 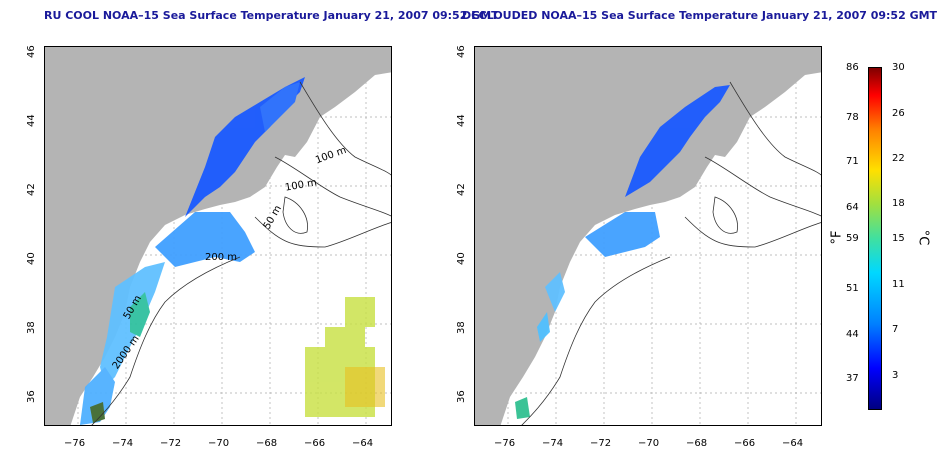 What do you see at coordinates (852, 288) in the screenshot?
I see `fahrenheit-tick: 51` at bounding box center [852, 288].